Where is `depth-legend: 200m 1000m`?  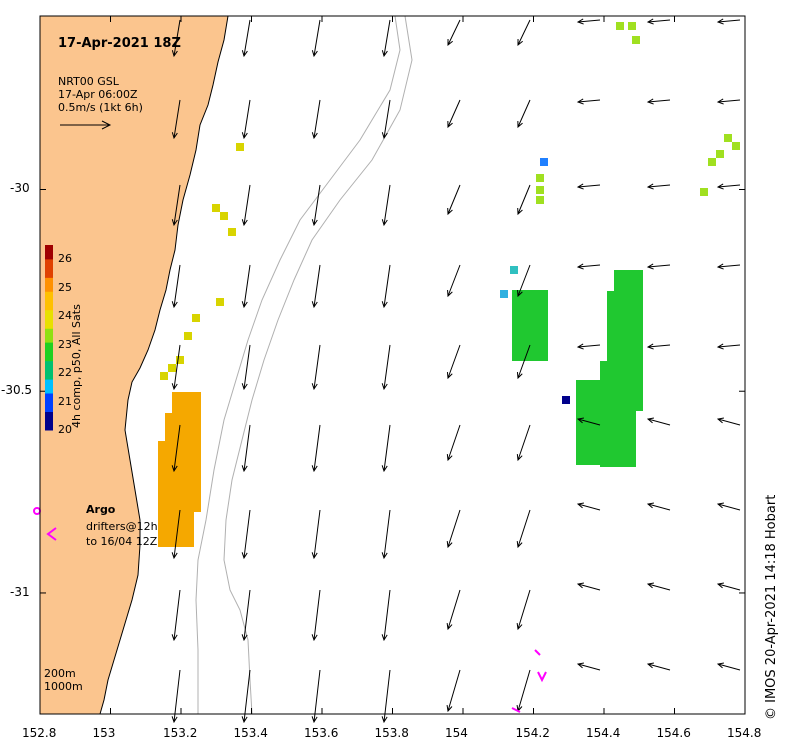 depth-legend: 200m 1000m is located at coordinates (63, 680).